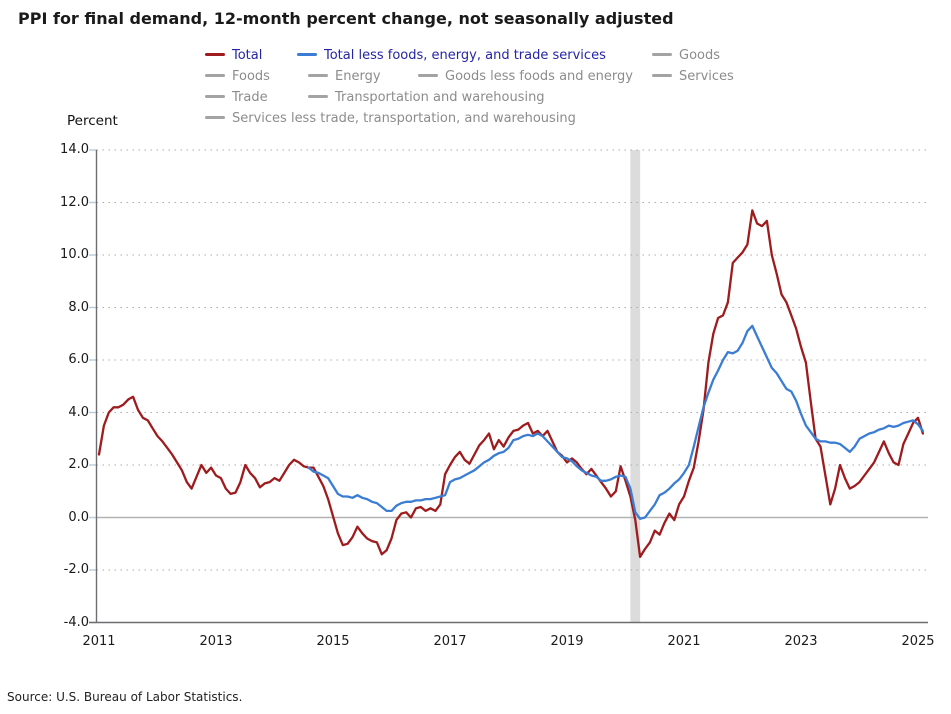 This screenshot has width=951, height=714. I want to click on legend-item-goods: Goods, so click(686, 56).